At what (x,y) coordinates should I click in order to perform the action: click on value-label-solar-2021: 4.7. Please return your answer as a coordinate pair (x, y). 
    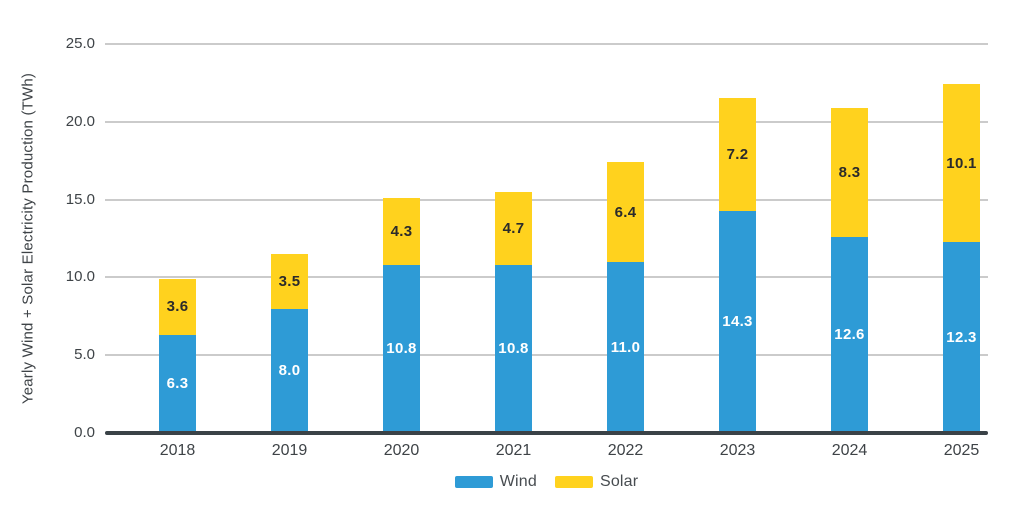
    Looking at the image, I should click on (513, 228).